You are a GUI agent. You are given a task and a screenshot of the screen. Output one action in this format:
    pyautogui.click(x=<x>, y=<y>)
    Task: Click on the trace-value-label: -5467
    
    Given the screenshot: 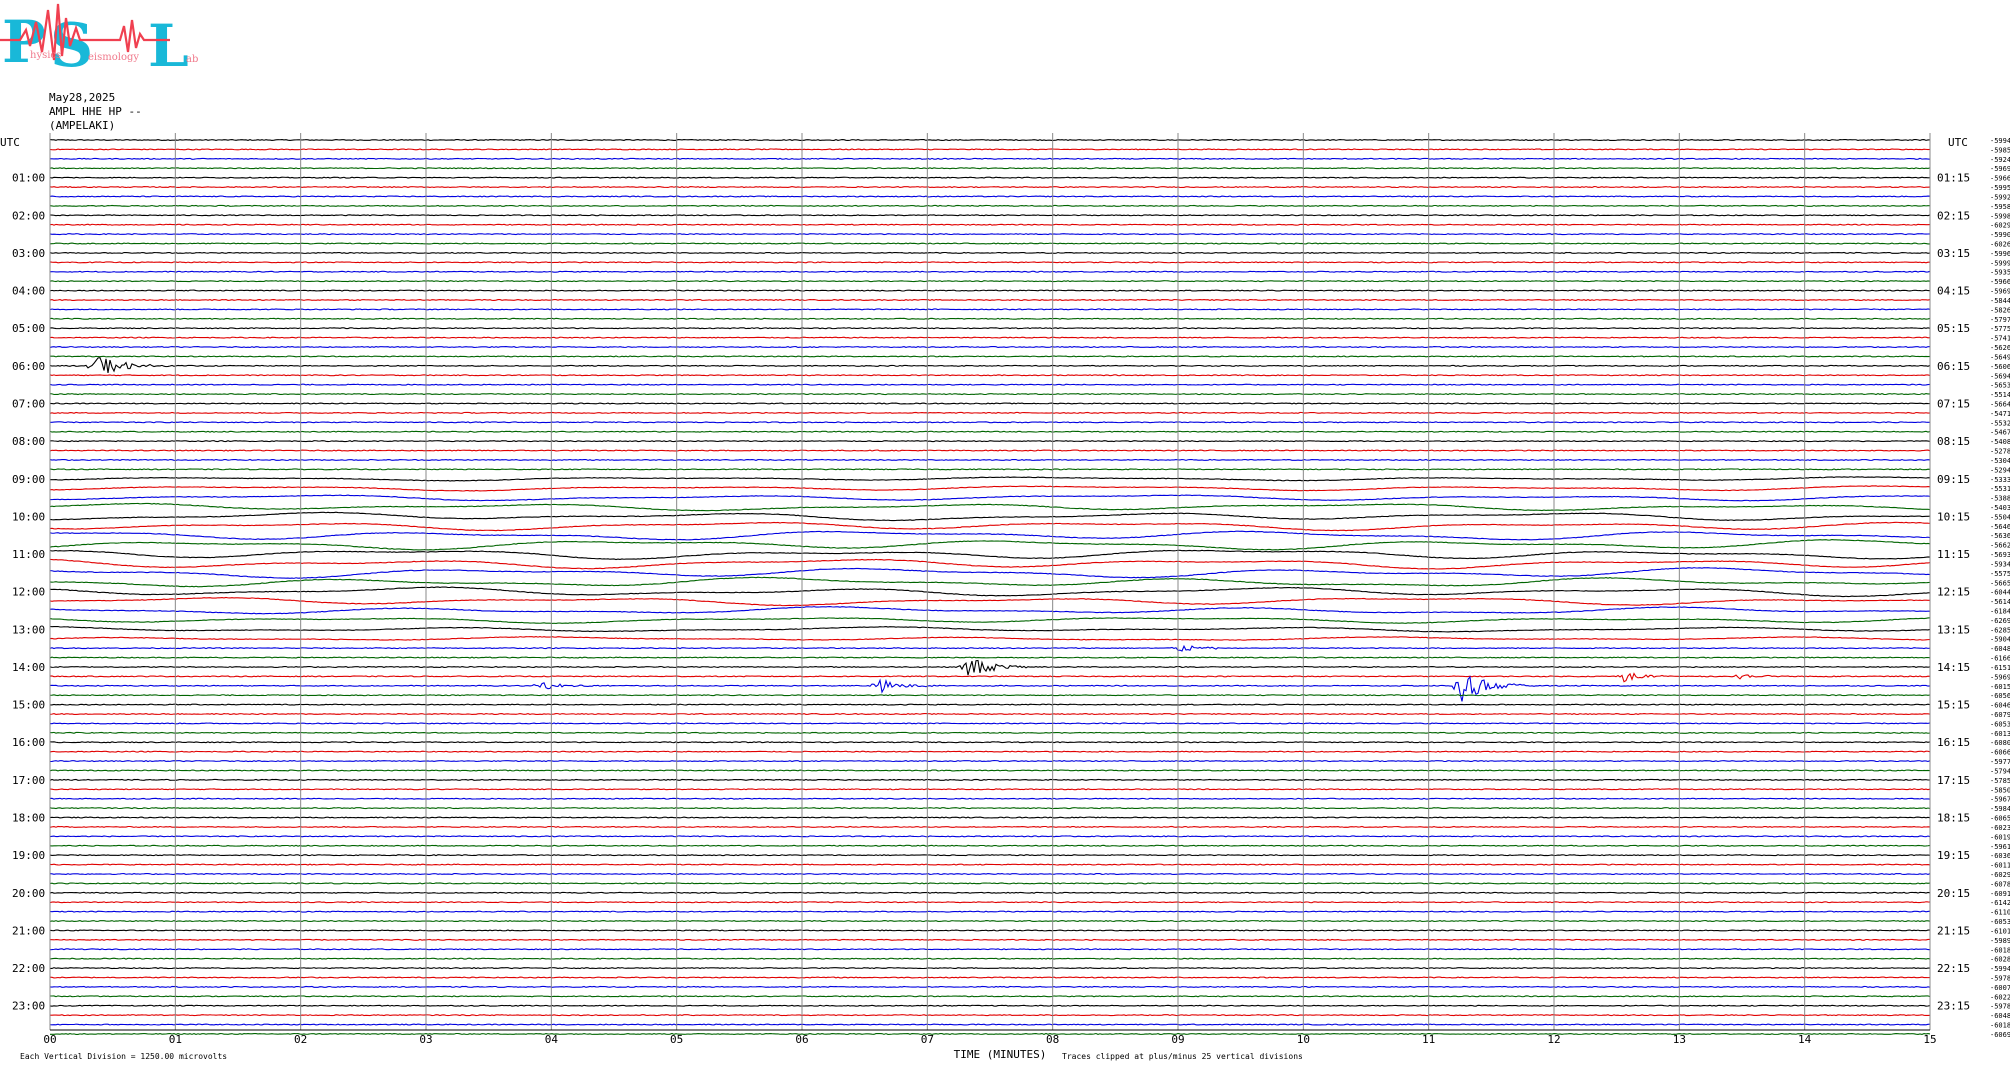 What is the action you would take?
    pyautogui.click(x=2000, y=433)
    